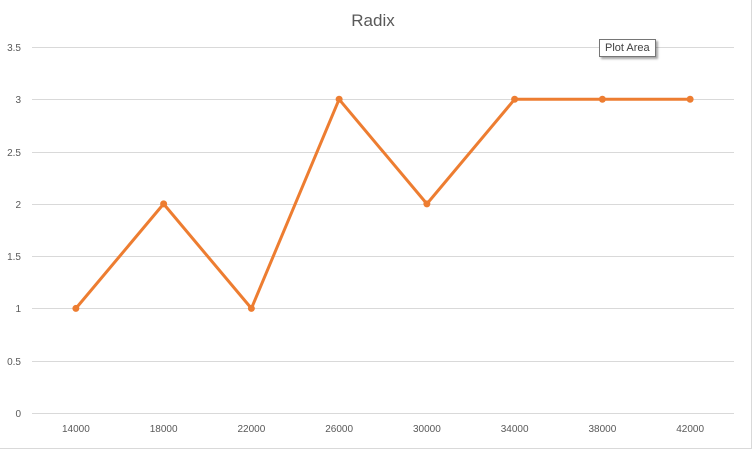  I want to click on y-tick-label-6: 3, so click(18, 100).